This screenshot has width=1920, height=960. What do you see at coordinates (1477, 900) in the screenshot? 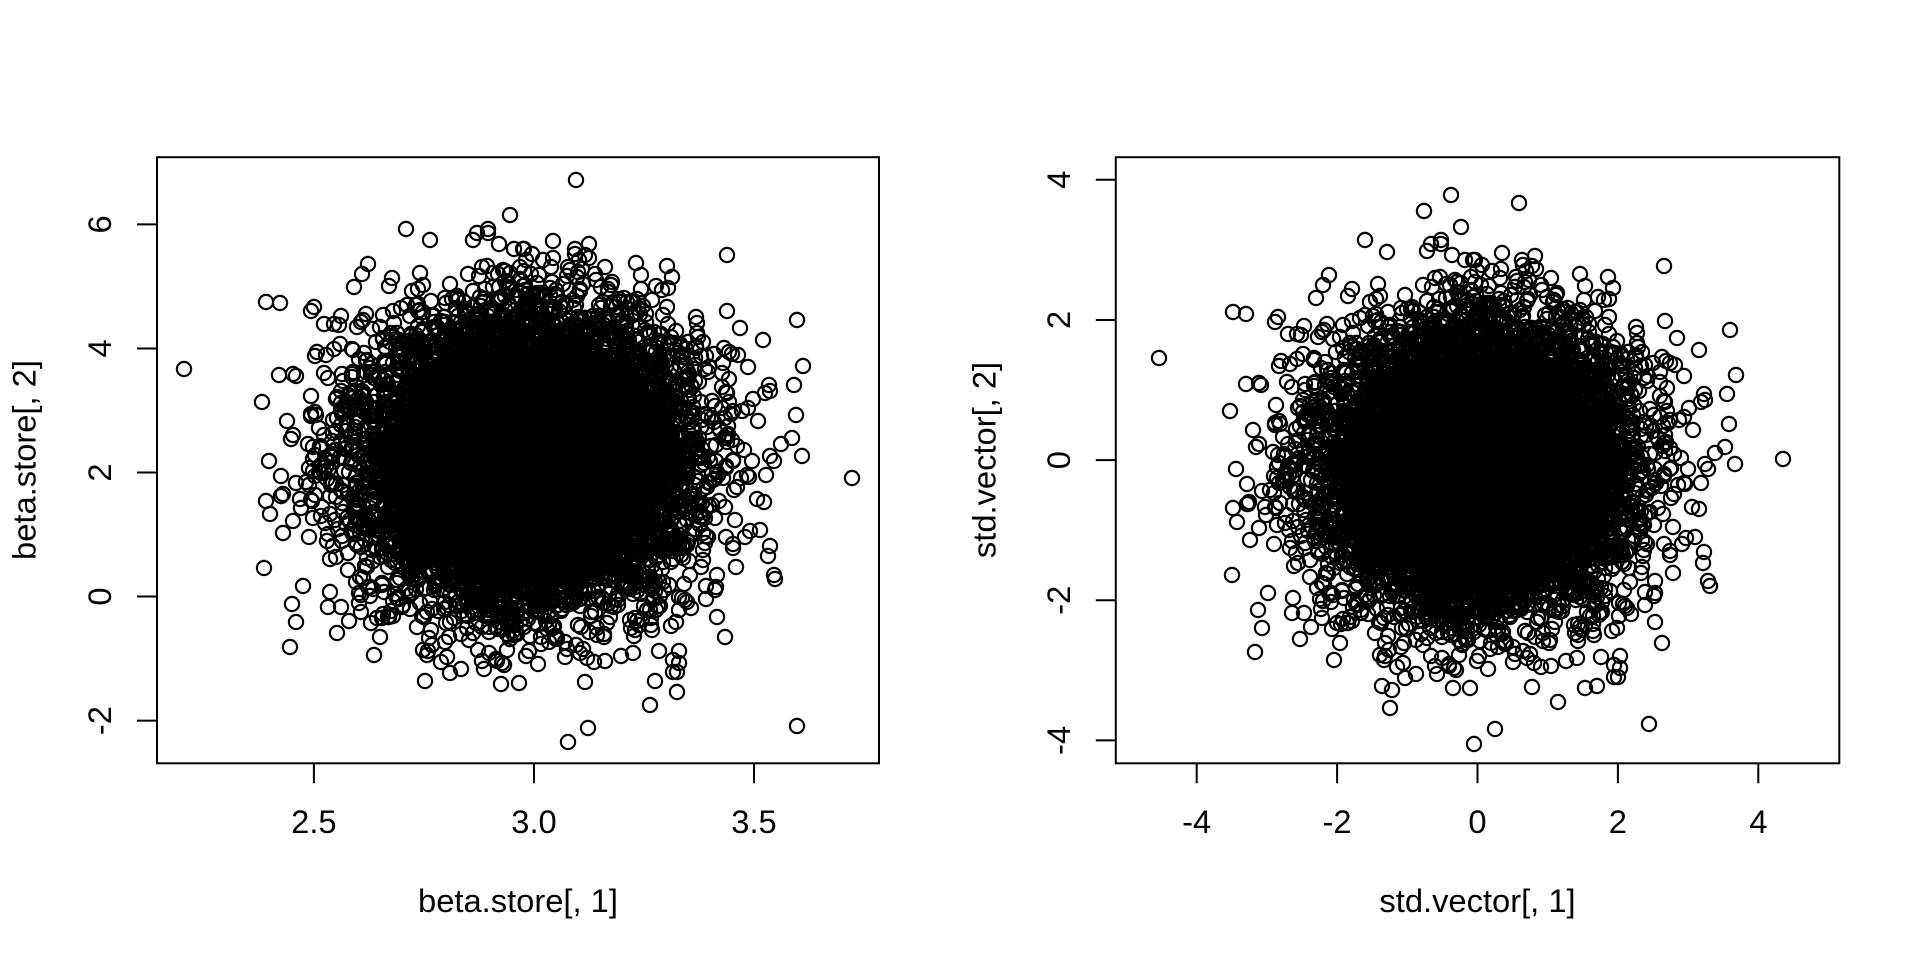
I see `svg-text: std.vector[, 1]` at bounding box center [1477, 900].